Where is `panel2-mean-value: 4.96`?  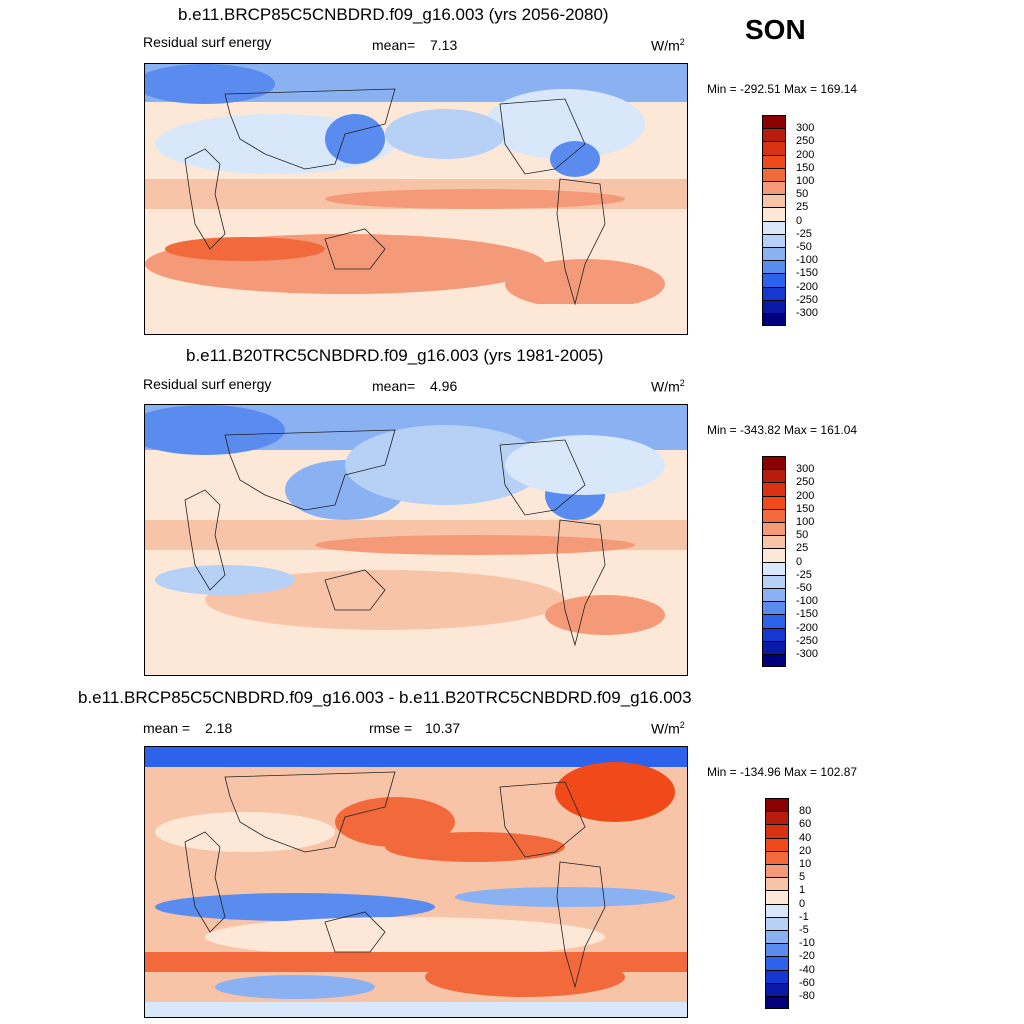 panel2-mean-value: 4.96 is located at coordinates (444, 386).